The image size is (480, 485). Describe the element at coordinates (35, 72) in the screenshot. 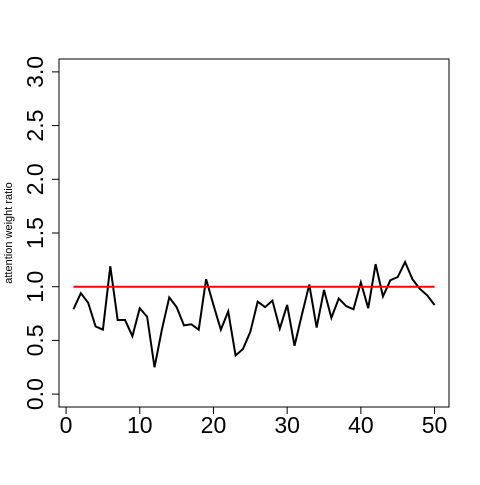

I see `y-tick-label: 3.0` at that location.